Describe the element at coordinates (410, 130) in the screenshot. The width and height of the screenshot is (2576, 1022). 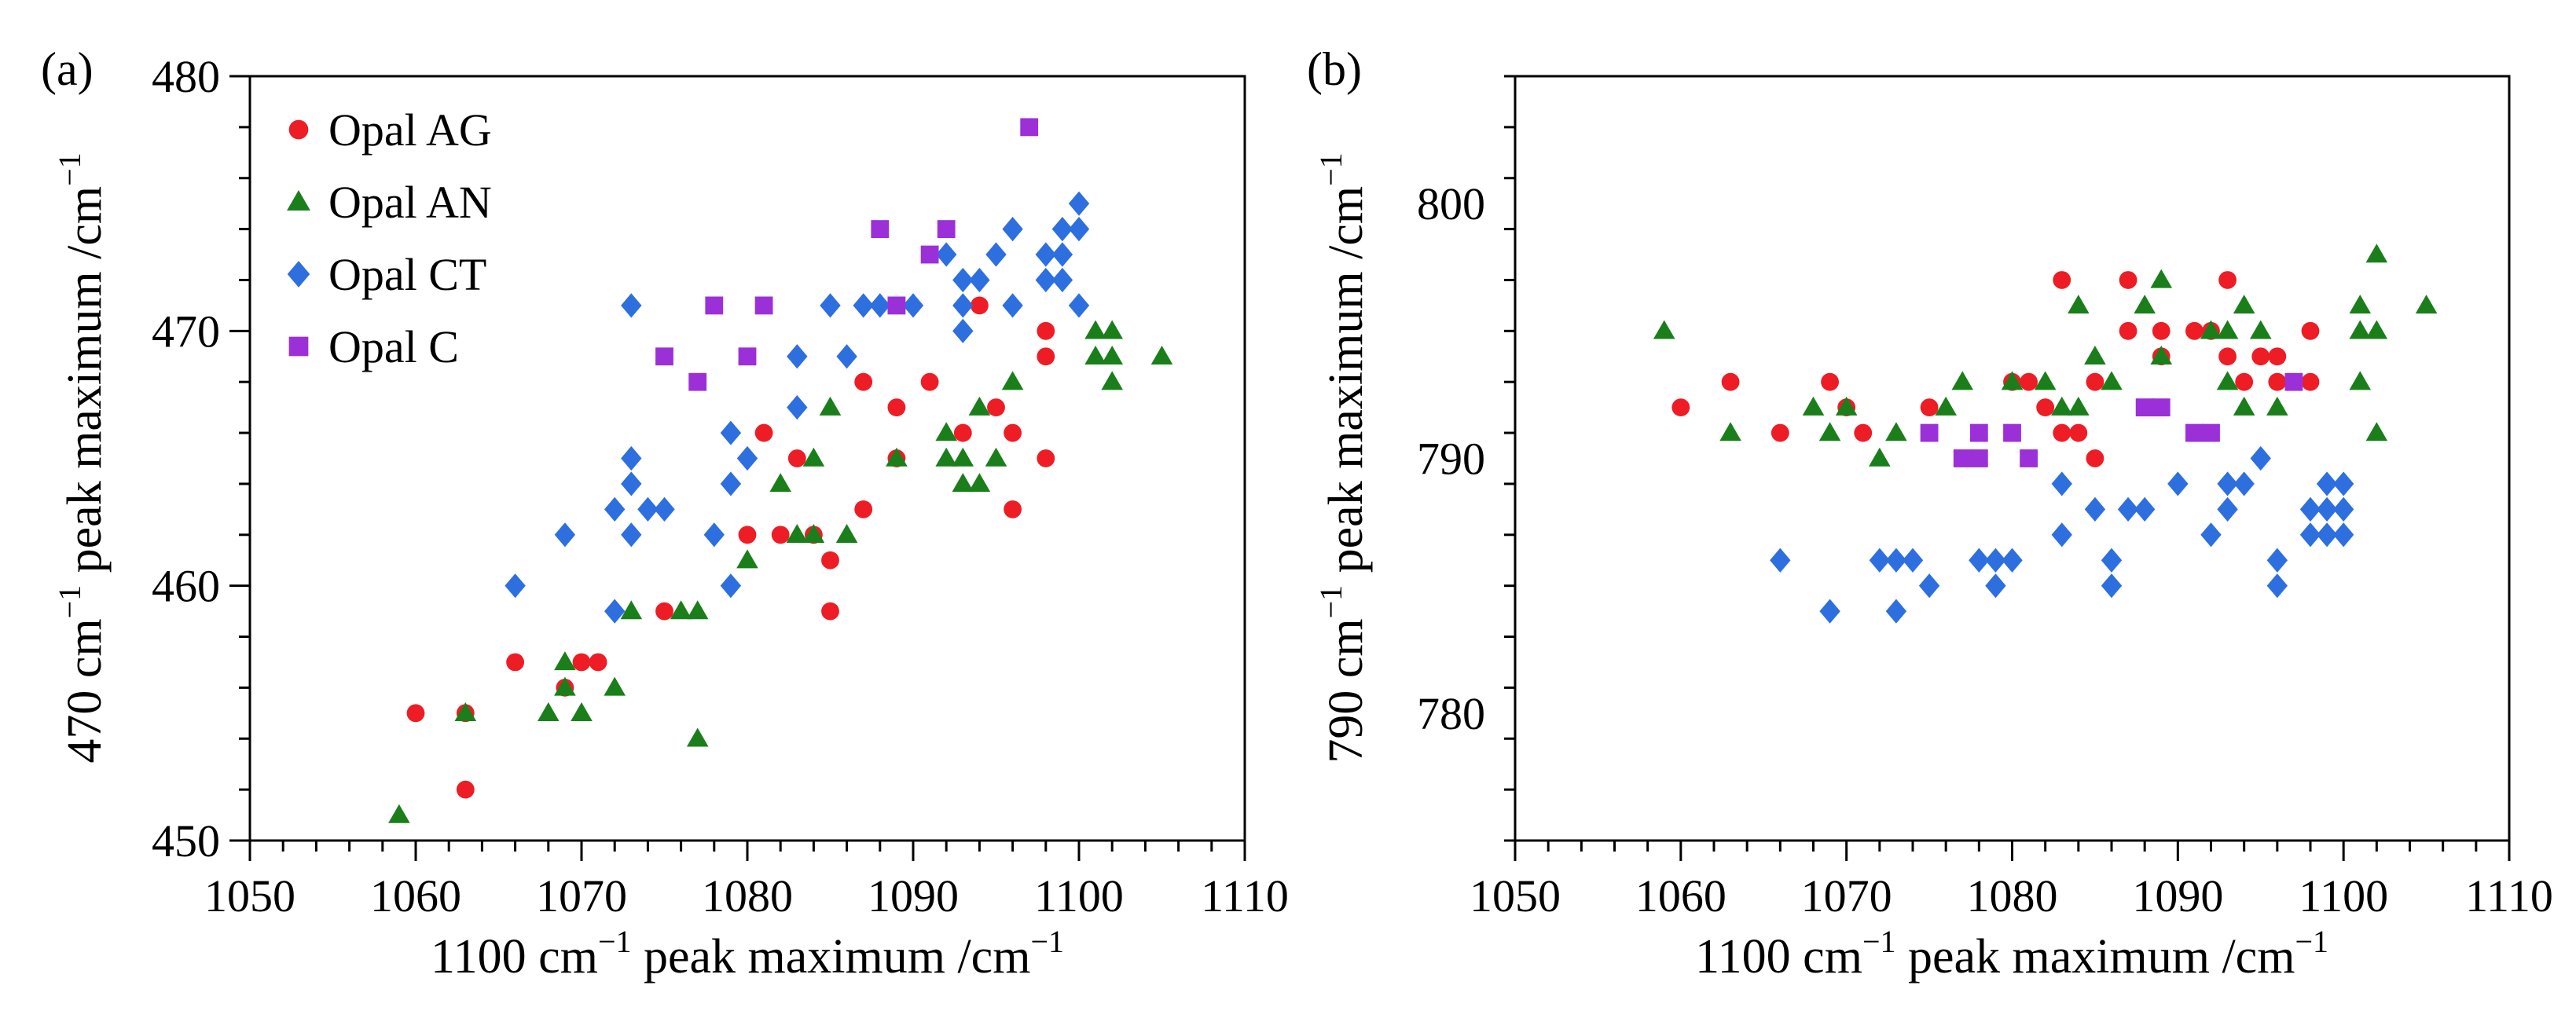
I see `legend-label-opal-ag: Opal AG` at that location.